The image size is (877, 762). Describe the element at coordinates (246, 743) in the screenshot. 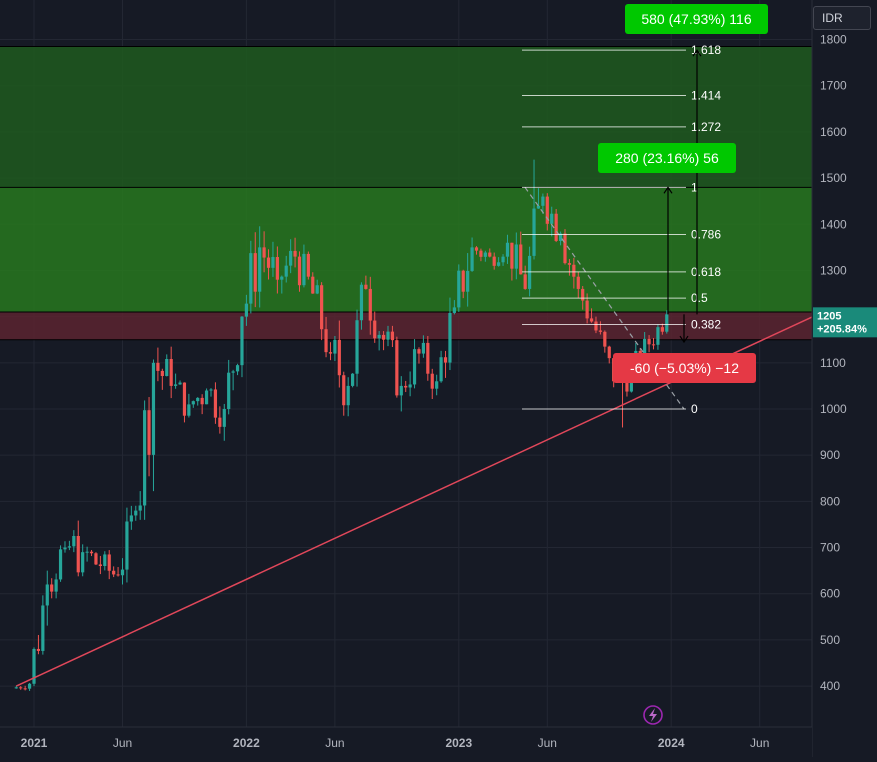

I see `x-tick-label: 2022` at that location.